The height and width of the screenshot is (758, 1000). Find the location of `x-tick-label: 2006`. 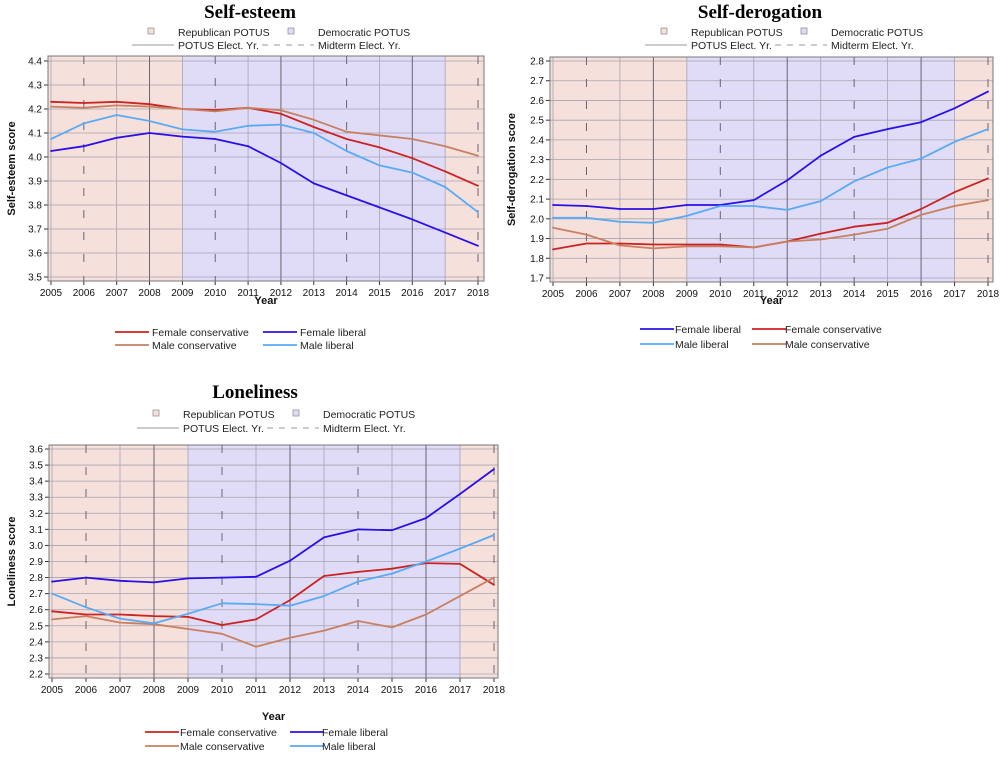

x-tick-label: 2006 is located at coordinates (586, 294).